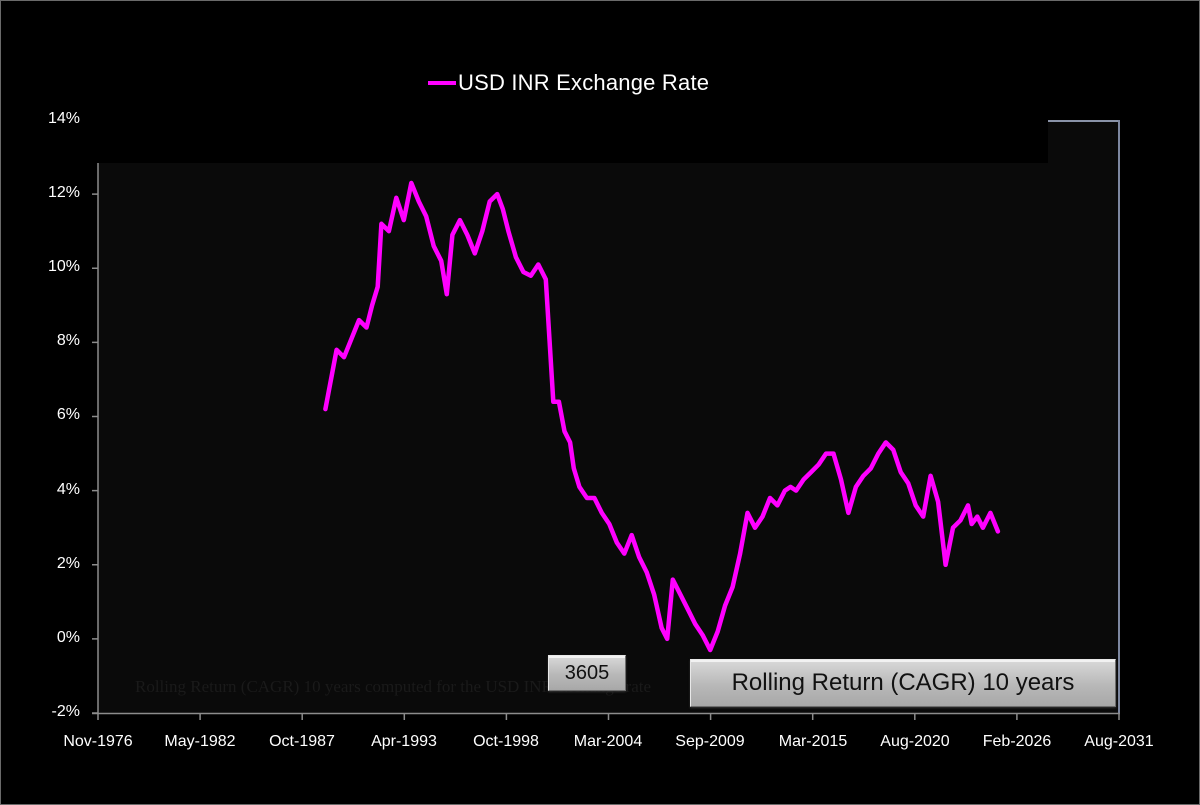 This screenshot has width=1200, height=805. Describe the element at coordinates (63, 192) in the screenshot. I see `y-tick-label: 12%` at that location.